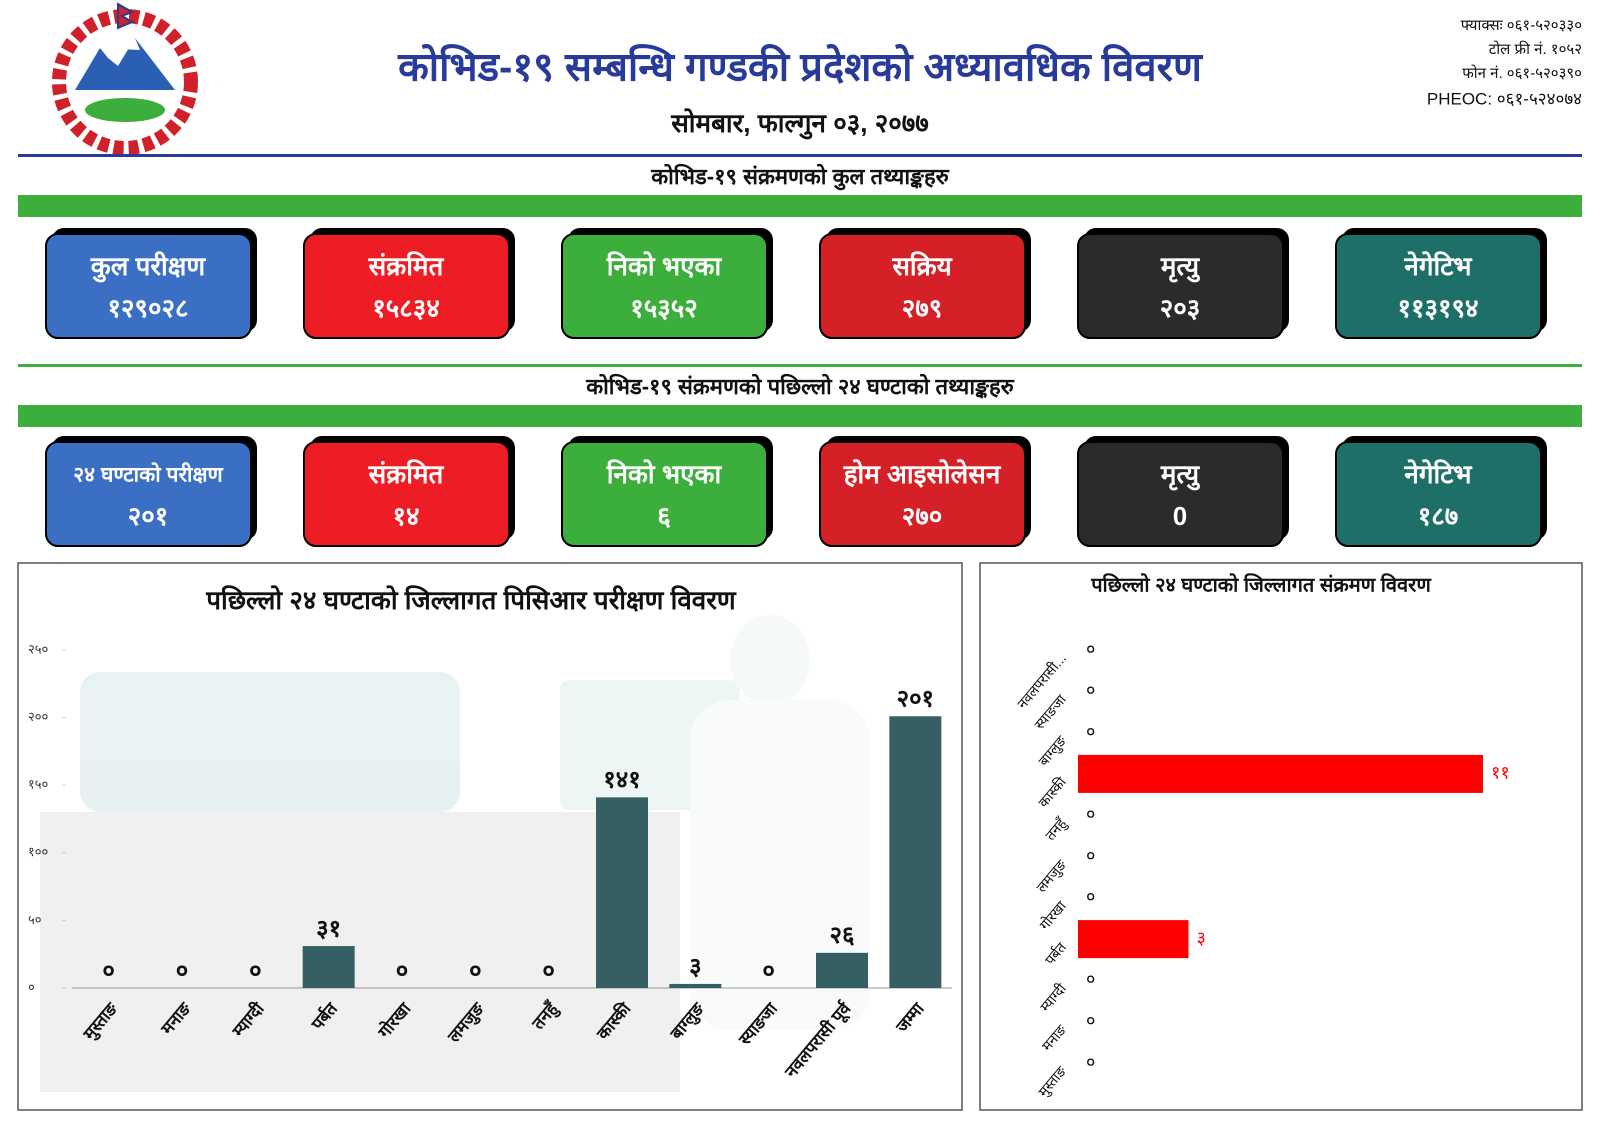 This screenshot has height=1131, width=1600. Describe the element at coordinates (406, 308) in the screenshot. I see `card-value: १५८३४` at that location.